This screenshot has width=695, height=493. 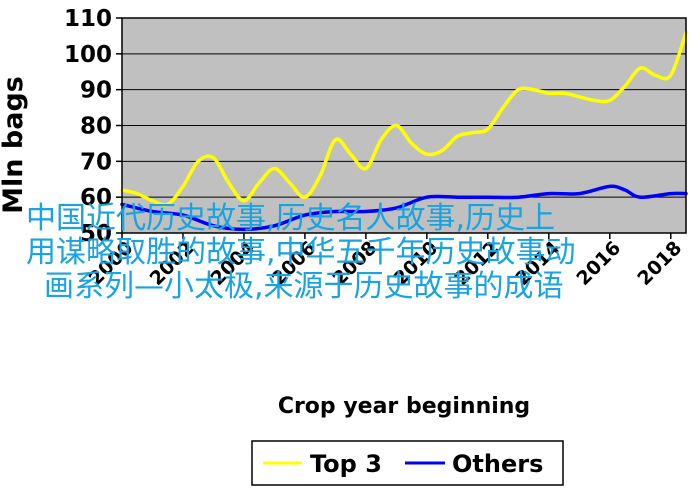 I want to click on x-axis-title: Crop year beginning, so click(x=404, y=406).